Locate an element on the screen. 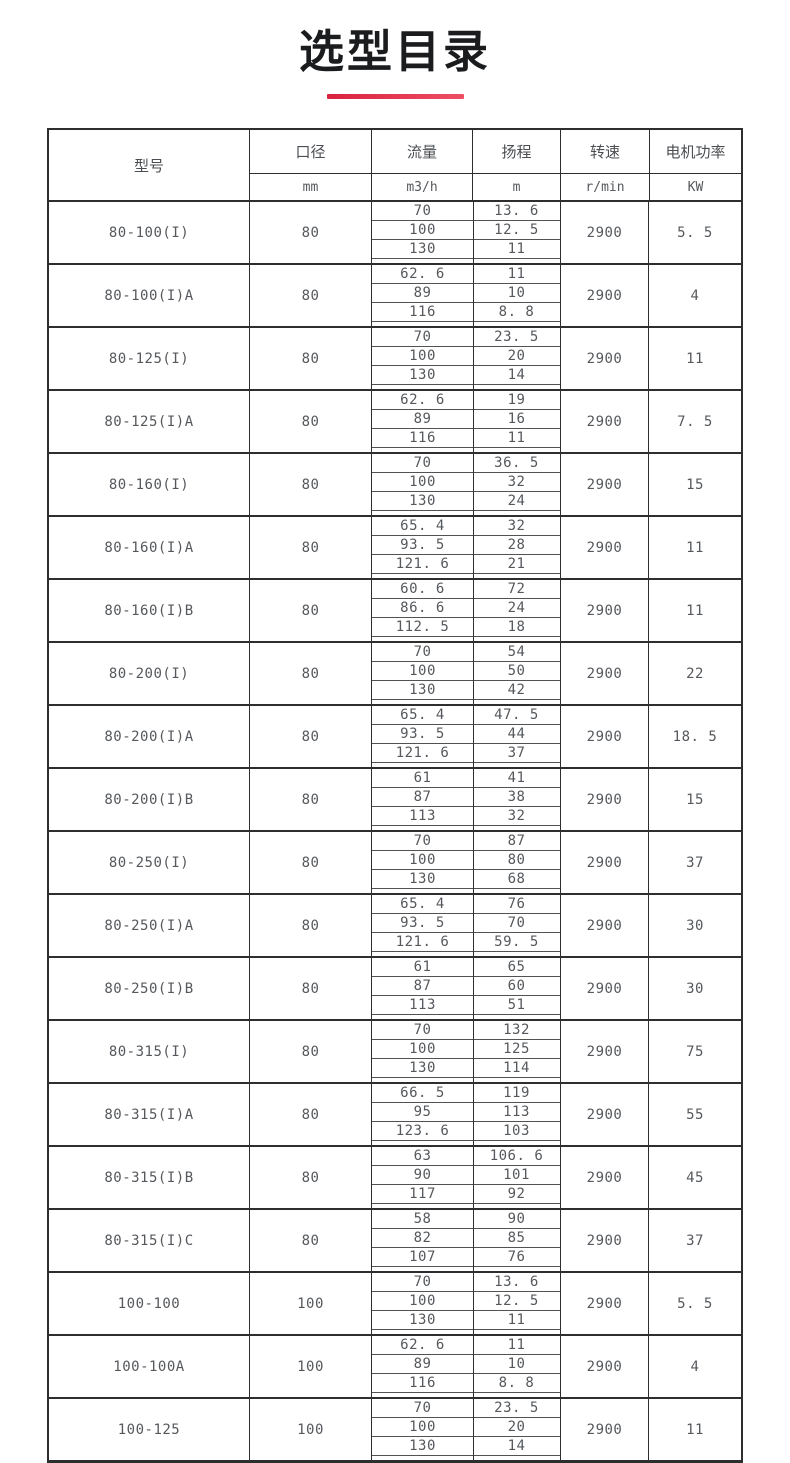 This screenshot has height=1463, width=790. flow-value: 70 is located at coordinates (422, 841).